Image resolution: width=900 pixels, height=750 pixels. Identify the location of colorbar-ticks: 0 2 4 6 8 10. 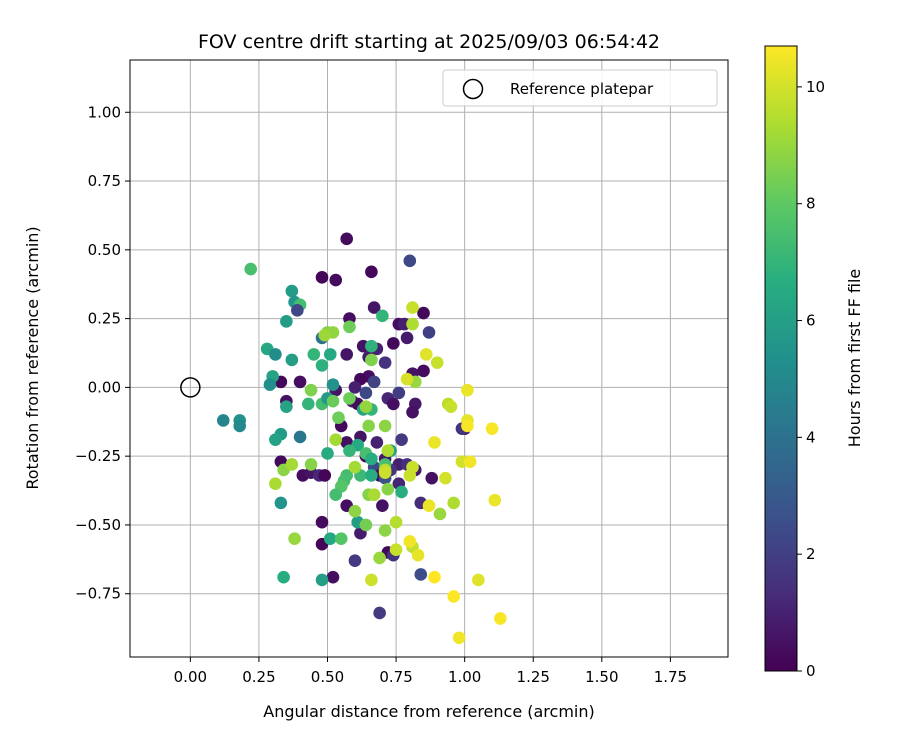
(811, 379).